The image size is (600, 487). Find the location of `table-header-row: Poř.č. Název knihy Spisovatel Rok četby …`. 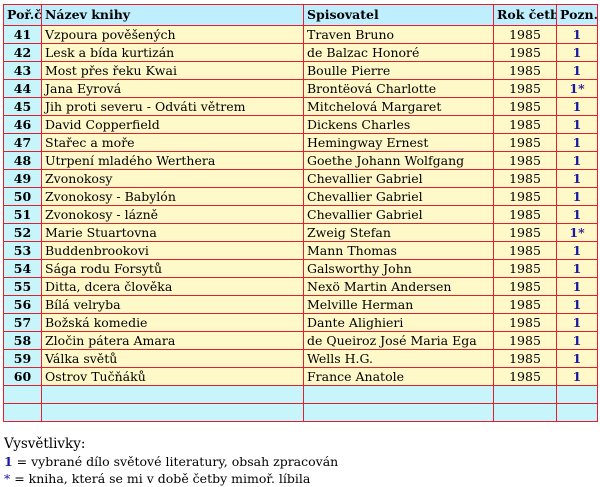

table-header-row: Poř.č. Název knihy Spisovatel Rok četby … is located at coordinates (300, 15).